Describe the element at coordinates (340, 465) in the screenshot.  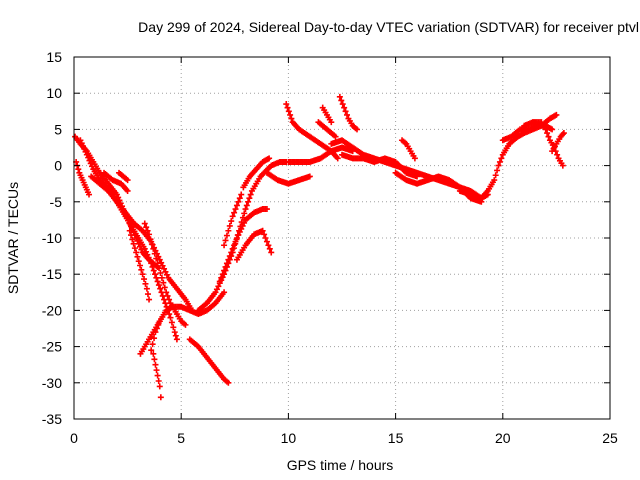
I see `x-axis-label: GPS time / hours` at that location.